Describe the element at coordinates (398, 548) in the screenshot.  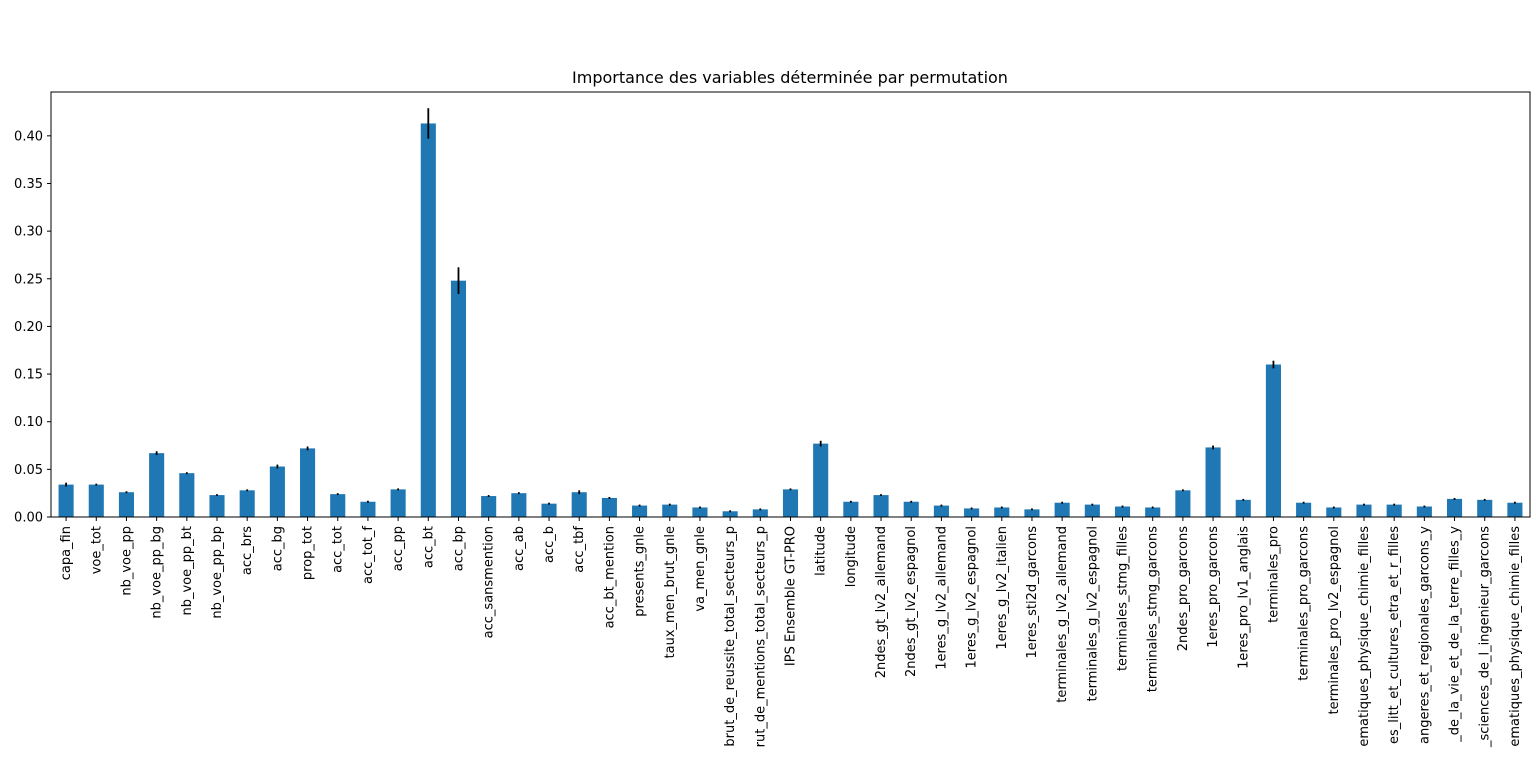
I see `x-tick-label-11: acc_pp` at that location.